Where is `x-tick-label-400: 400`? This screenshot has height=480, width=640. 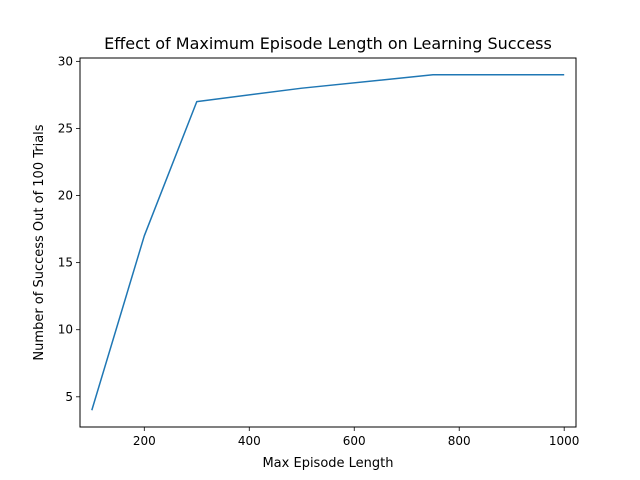
x-tick-label-400: 400 is located at coordinates (249, 441).